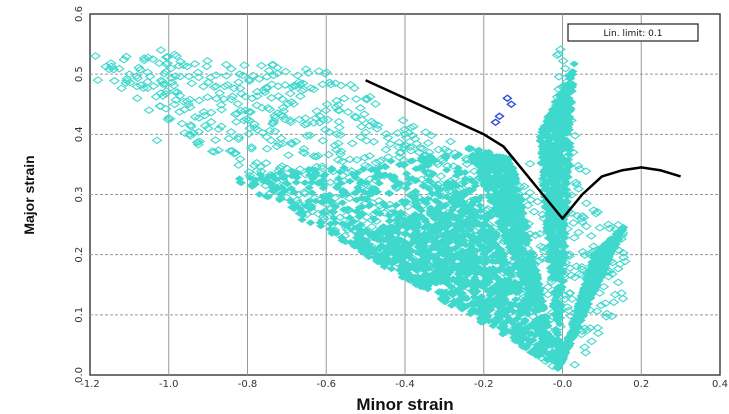  What do you see at coordinates (79, 74) in the screenshot?
I see `y-tick-label: 0.5` at bounding box center [79, 74].